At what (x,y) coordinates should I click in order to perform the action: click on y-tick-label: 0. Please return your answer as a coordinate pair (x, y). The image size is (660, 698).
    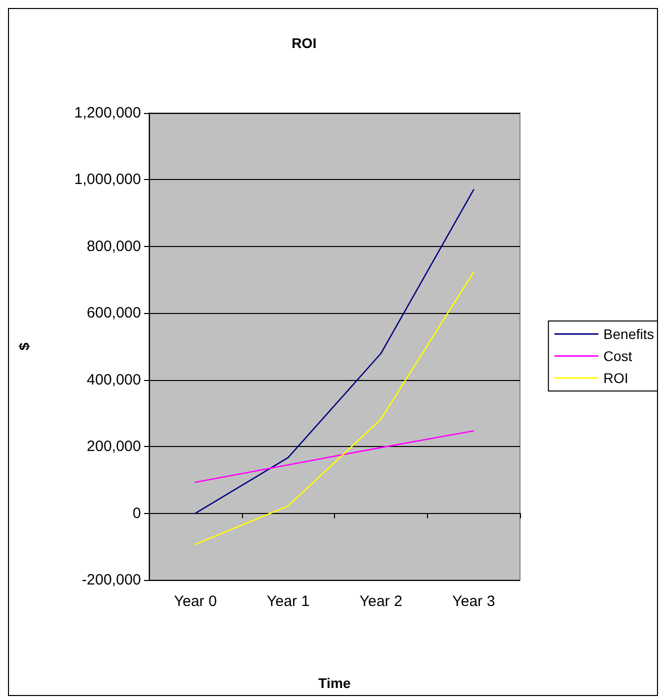
    Looking at the image, I should click on (136, 513).